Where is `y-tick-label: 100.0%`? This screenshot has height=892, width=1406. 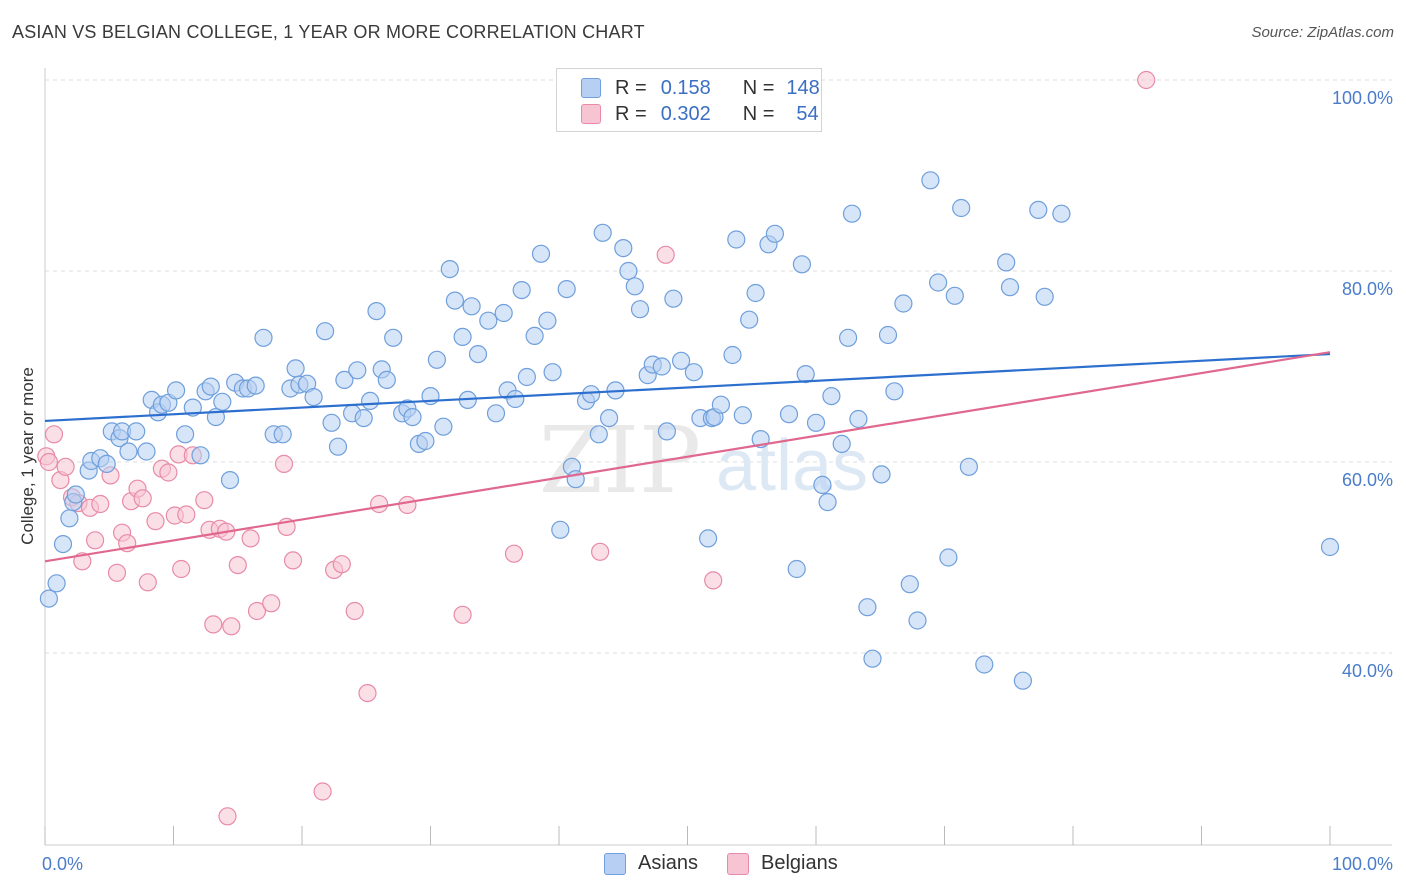
y-tick-label: 100.0% is located at coordinates (1362, 98).